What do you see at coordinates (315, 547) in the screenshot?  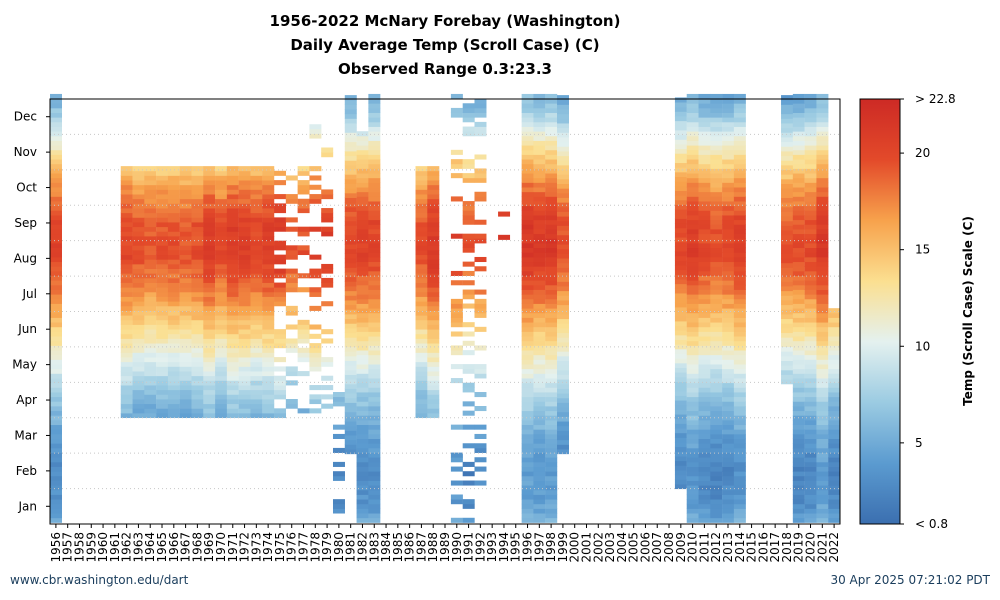 I see `x-tick-label: 1978` at bounding box center [315, 547].